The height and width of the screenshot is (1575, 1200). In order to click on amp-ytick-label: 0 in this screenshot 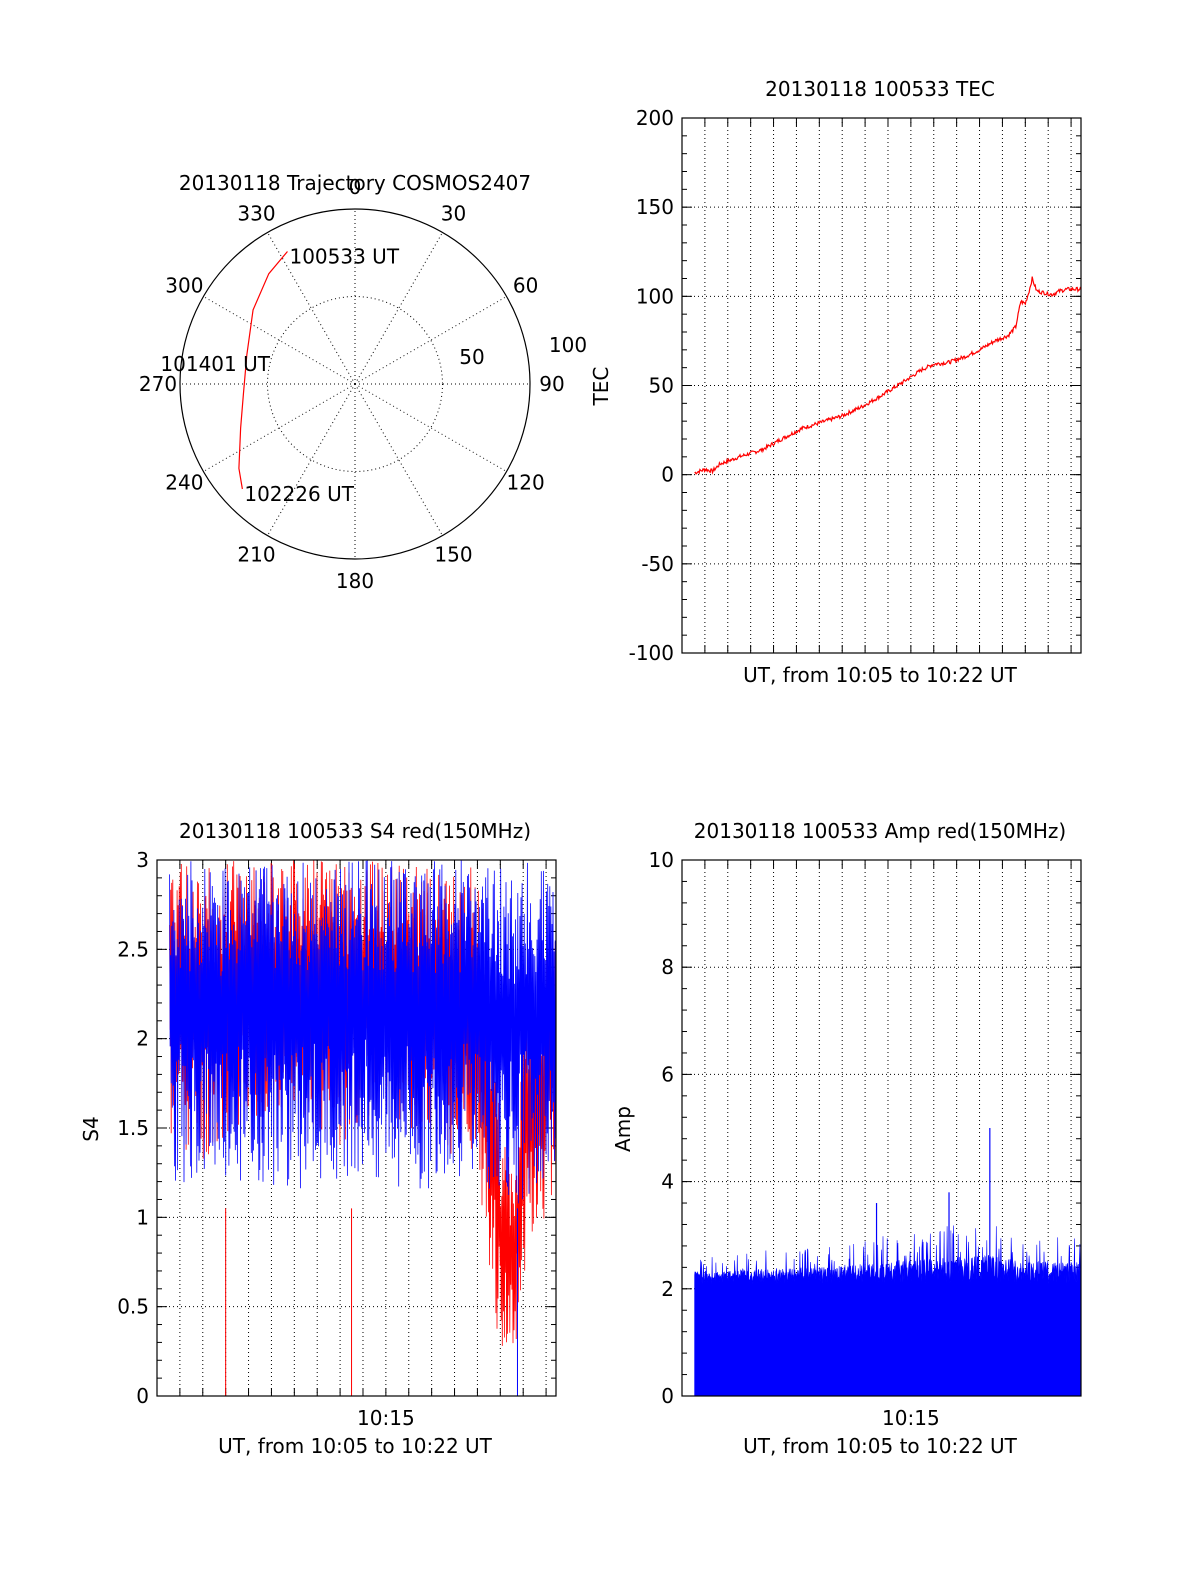, I will do `click(667, 1396)`.